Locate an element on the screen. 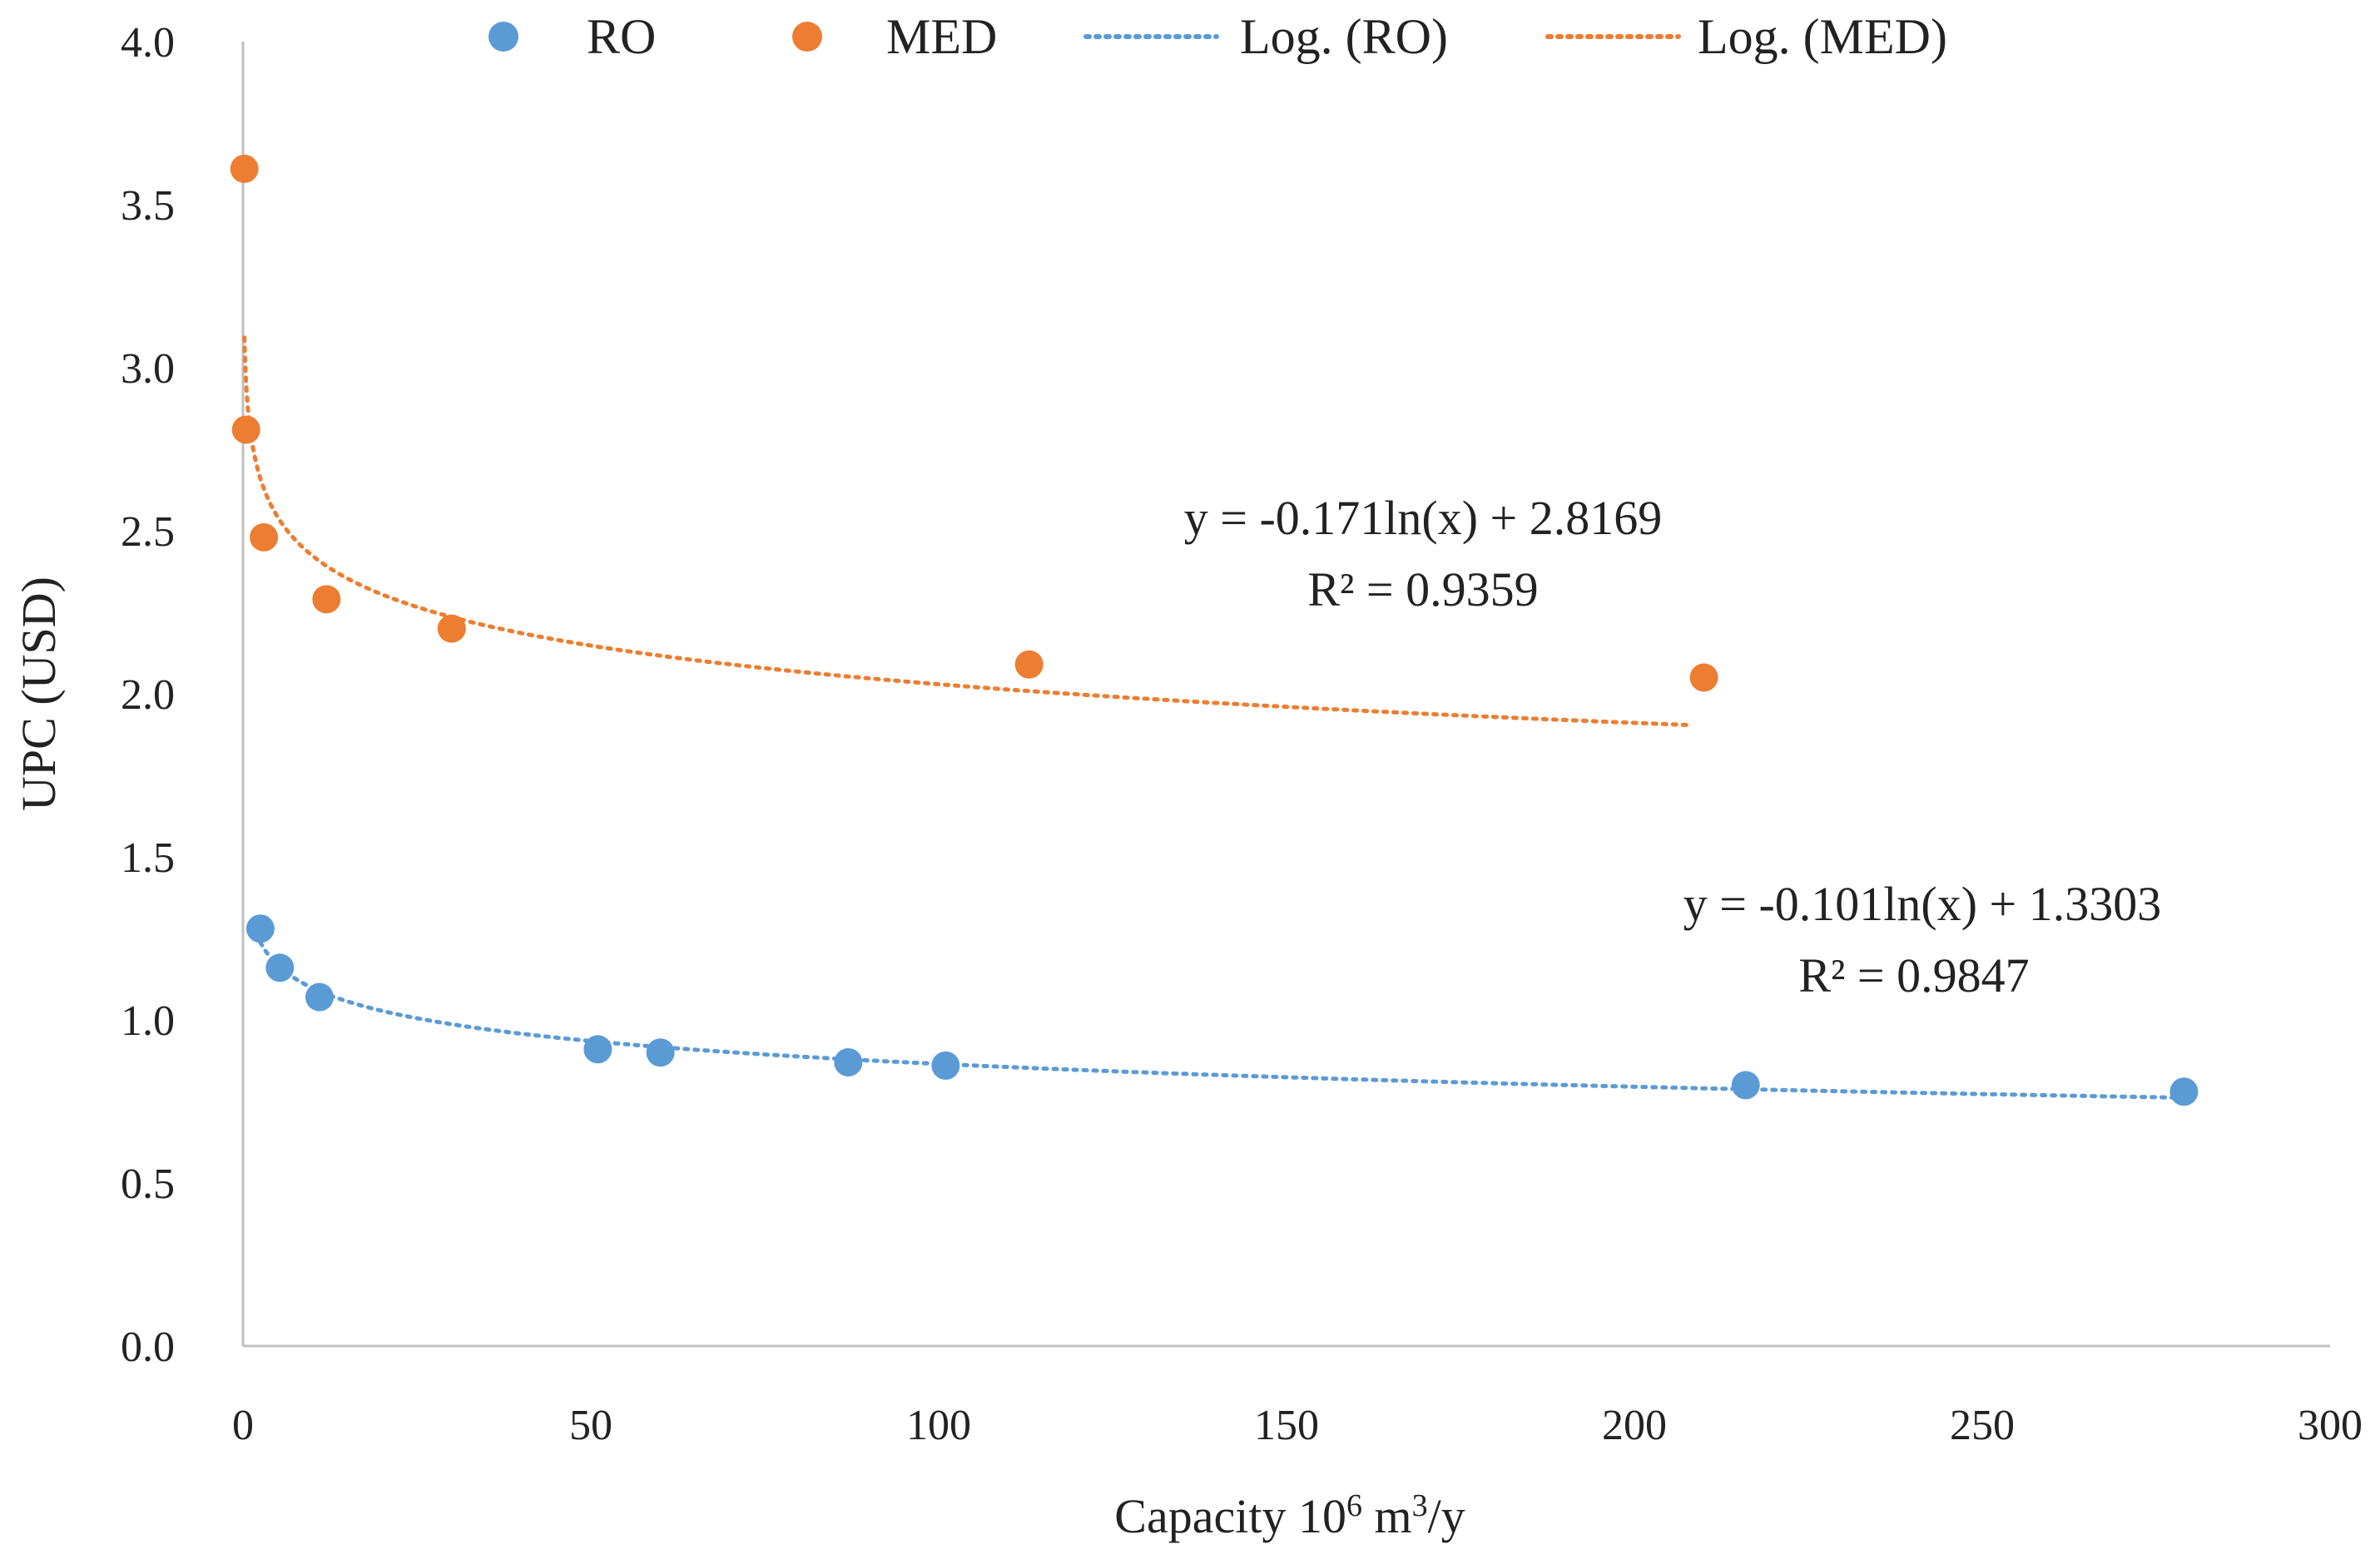 The width and height of the screenshot is (2380, 1564). x-tick-label: 100 is located at coordinates (938, 1425).